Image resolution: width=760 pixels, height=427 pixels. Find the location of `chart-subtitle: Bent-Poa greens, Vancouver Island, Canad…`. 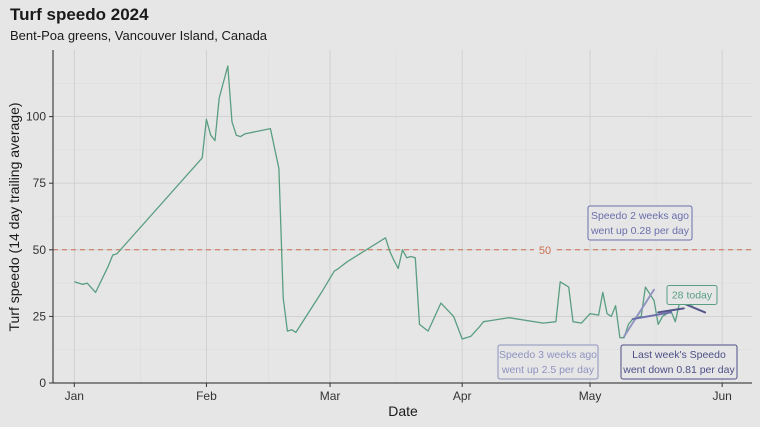

chart-subtitle: Bent-Poa greens, Vancouver Island, Canad… is located at coordinates (139, 35).